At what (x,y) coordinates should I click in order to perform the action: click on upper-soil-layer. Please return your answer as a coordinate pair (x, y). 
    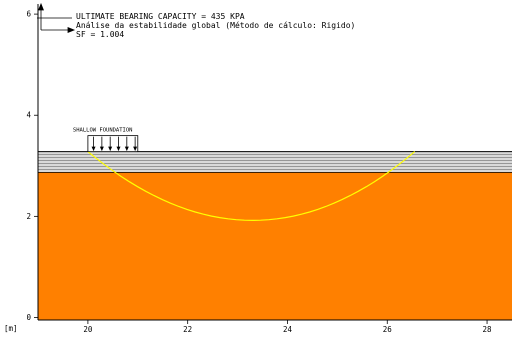
    Looking at the image, I should click on (275, 162).